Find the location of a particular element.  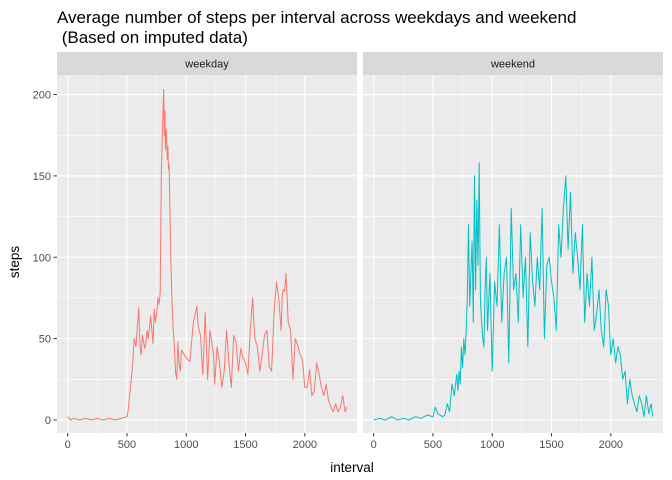

y-tick-label: 50 is located at coordinates (45, 340).